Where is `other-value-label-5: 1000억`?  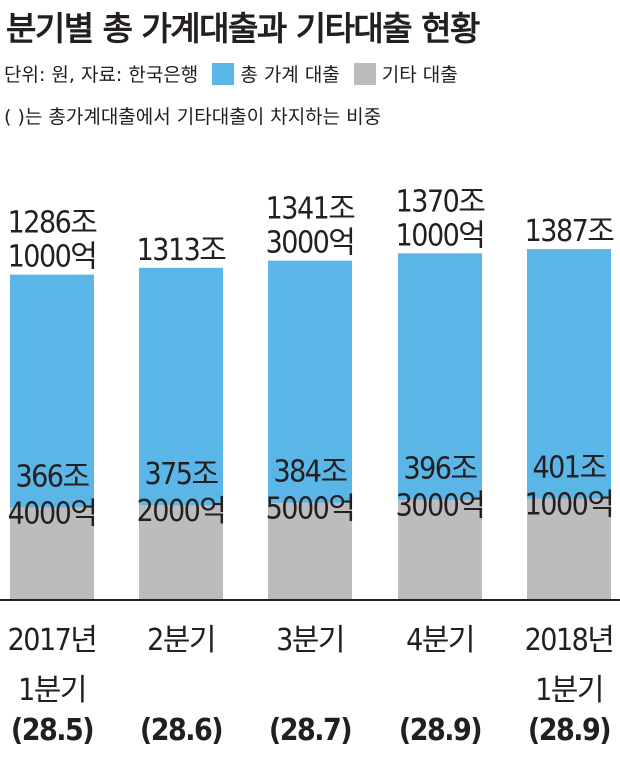 other-value-label-5: 1000억 is located at coordinates (569, 505).